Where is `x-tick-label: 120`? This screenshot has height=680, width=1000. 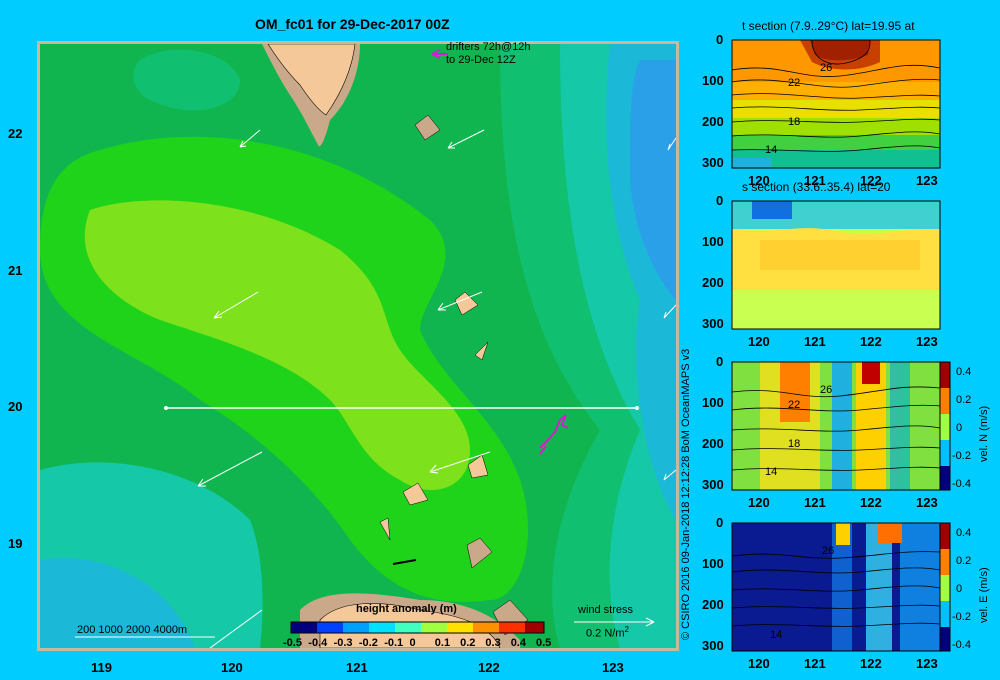
x-tick-label: 120 is located at coordinates (232, 667).